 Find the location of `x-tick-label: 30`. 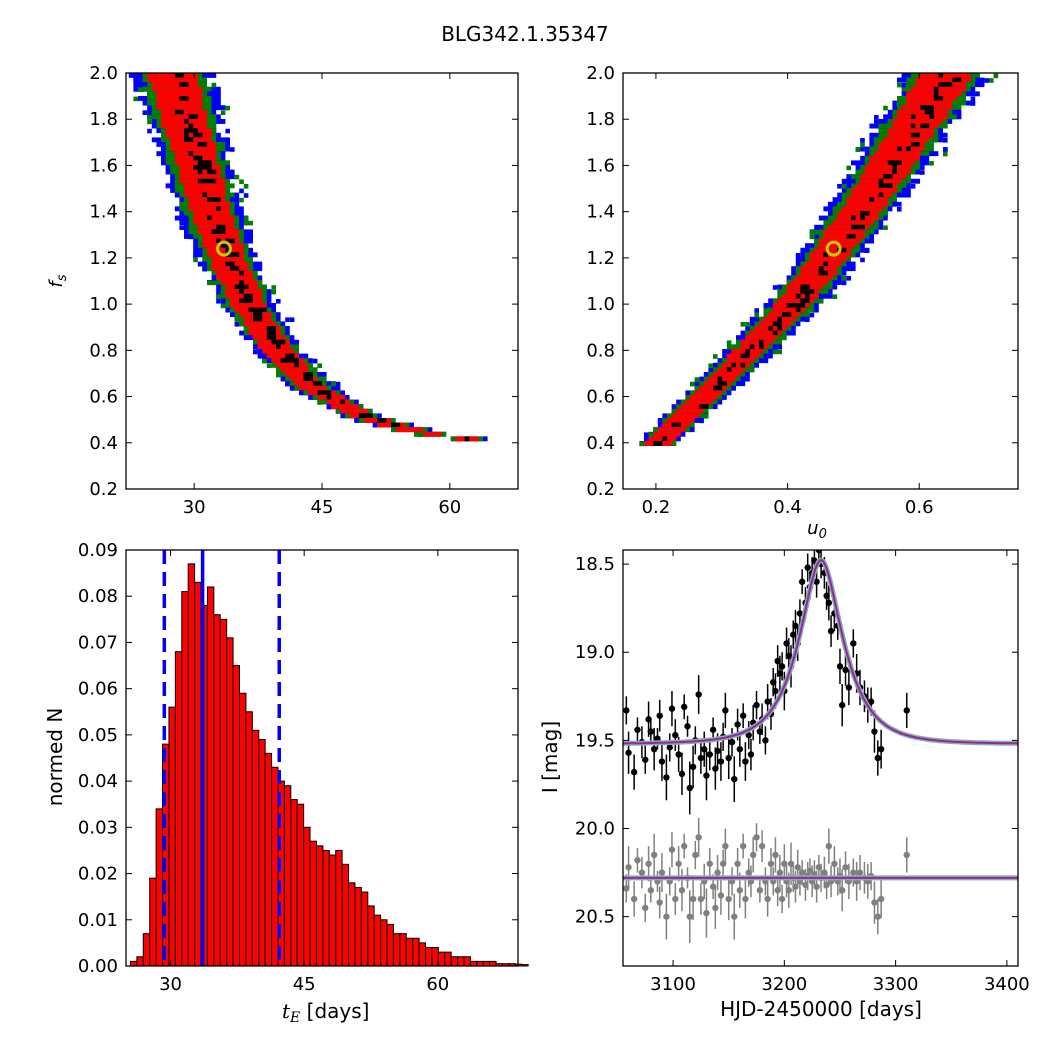

x-tick-label: 30 is located at coordinates (194, 507).